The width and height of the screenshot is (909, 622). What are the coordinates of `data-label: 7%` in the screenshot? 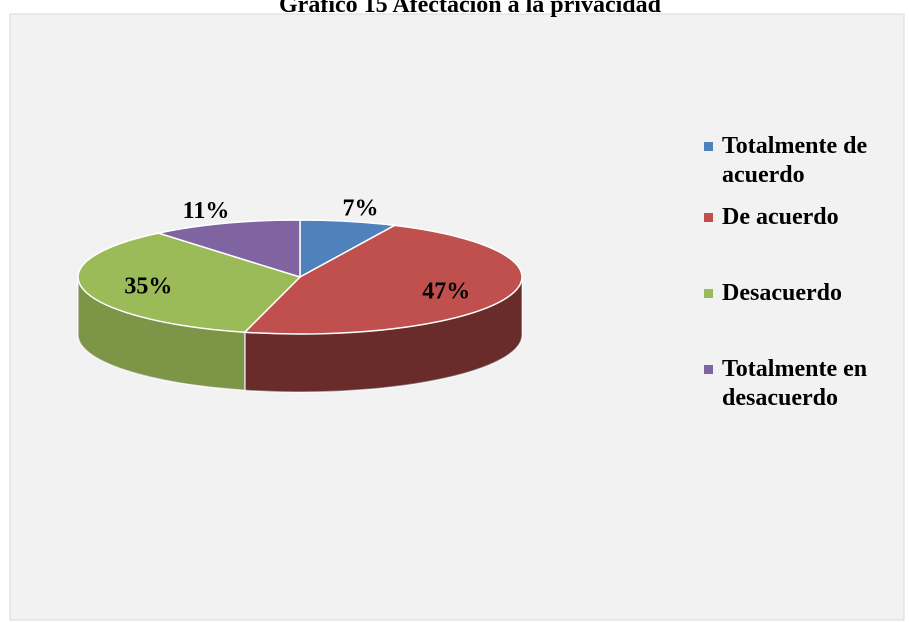 It's located at (361, 208).